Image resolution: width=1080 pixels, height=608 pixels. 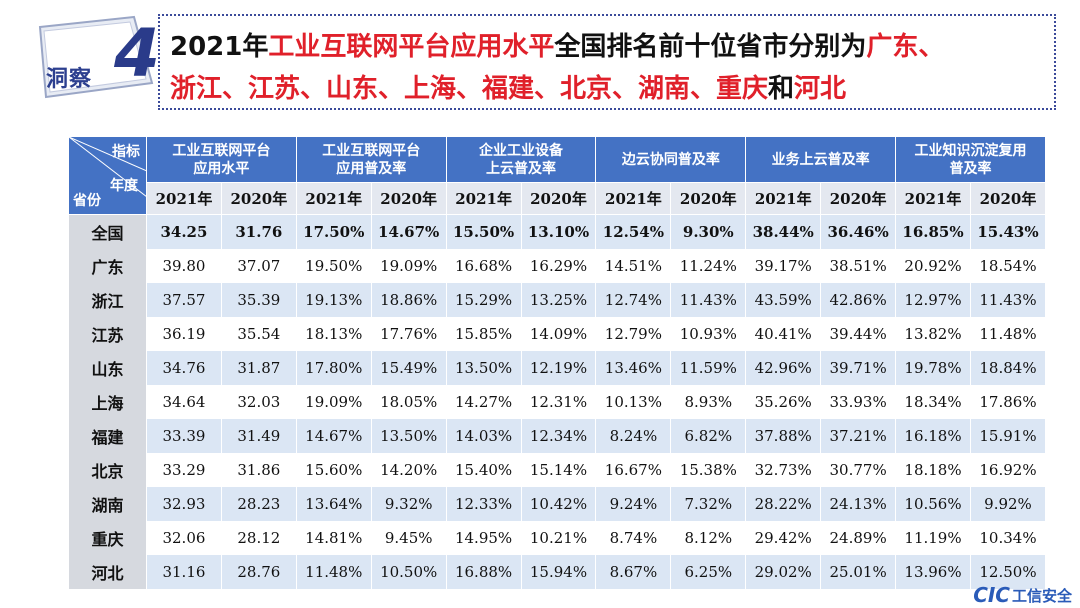 What do you see at coordinates (483, 469) in the screenshot?
I see `value-cell: 15.40%` at bounding box center [483, 469].